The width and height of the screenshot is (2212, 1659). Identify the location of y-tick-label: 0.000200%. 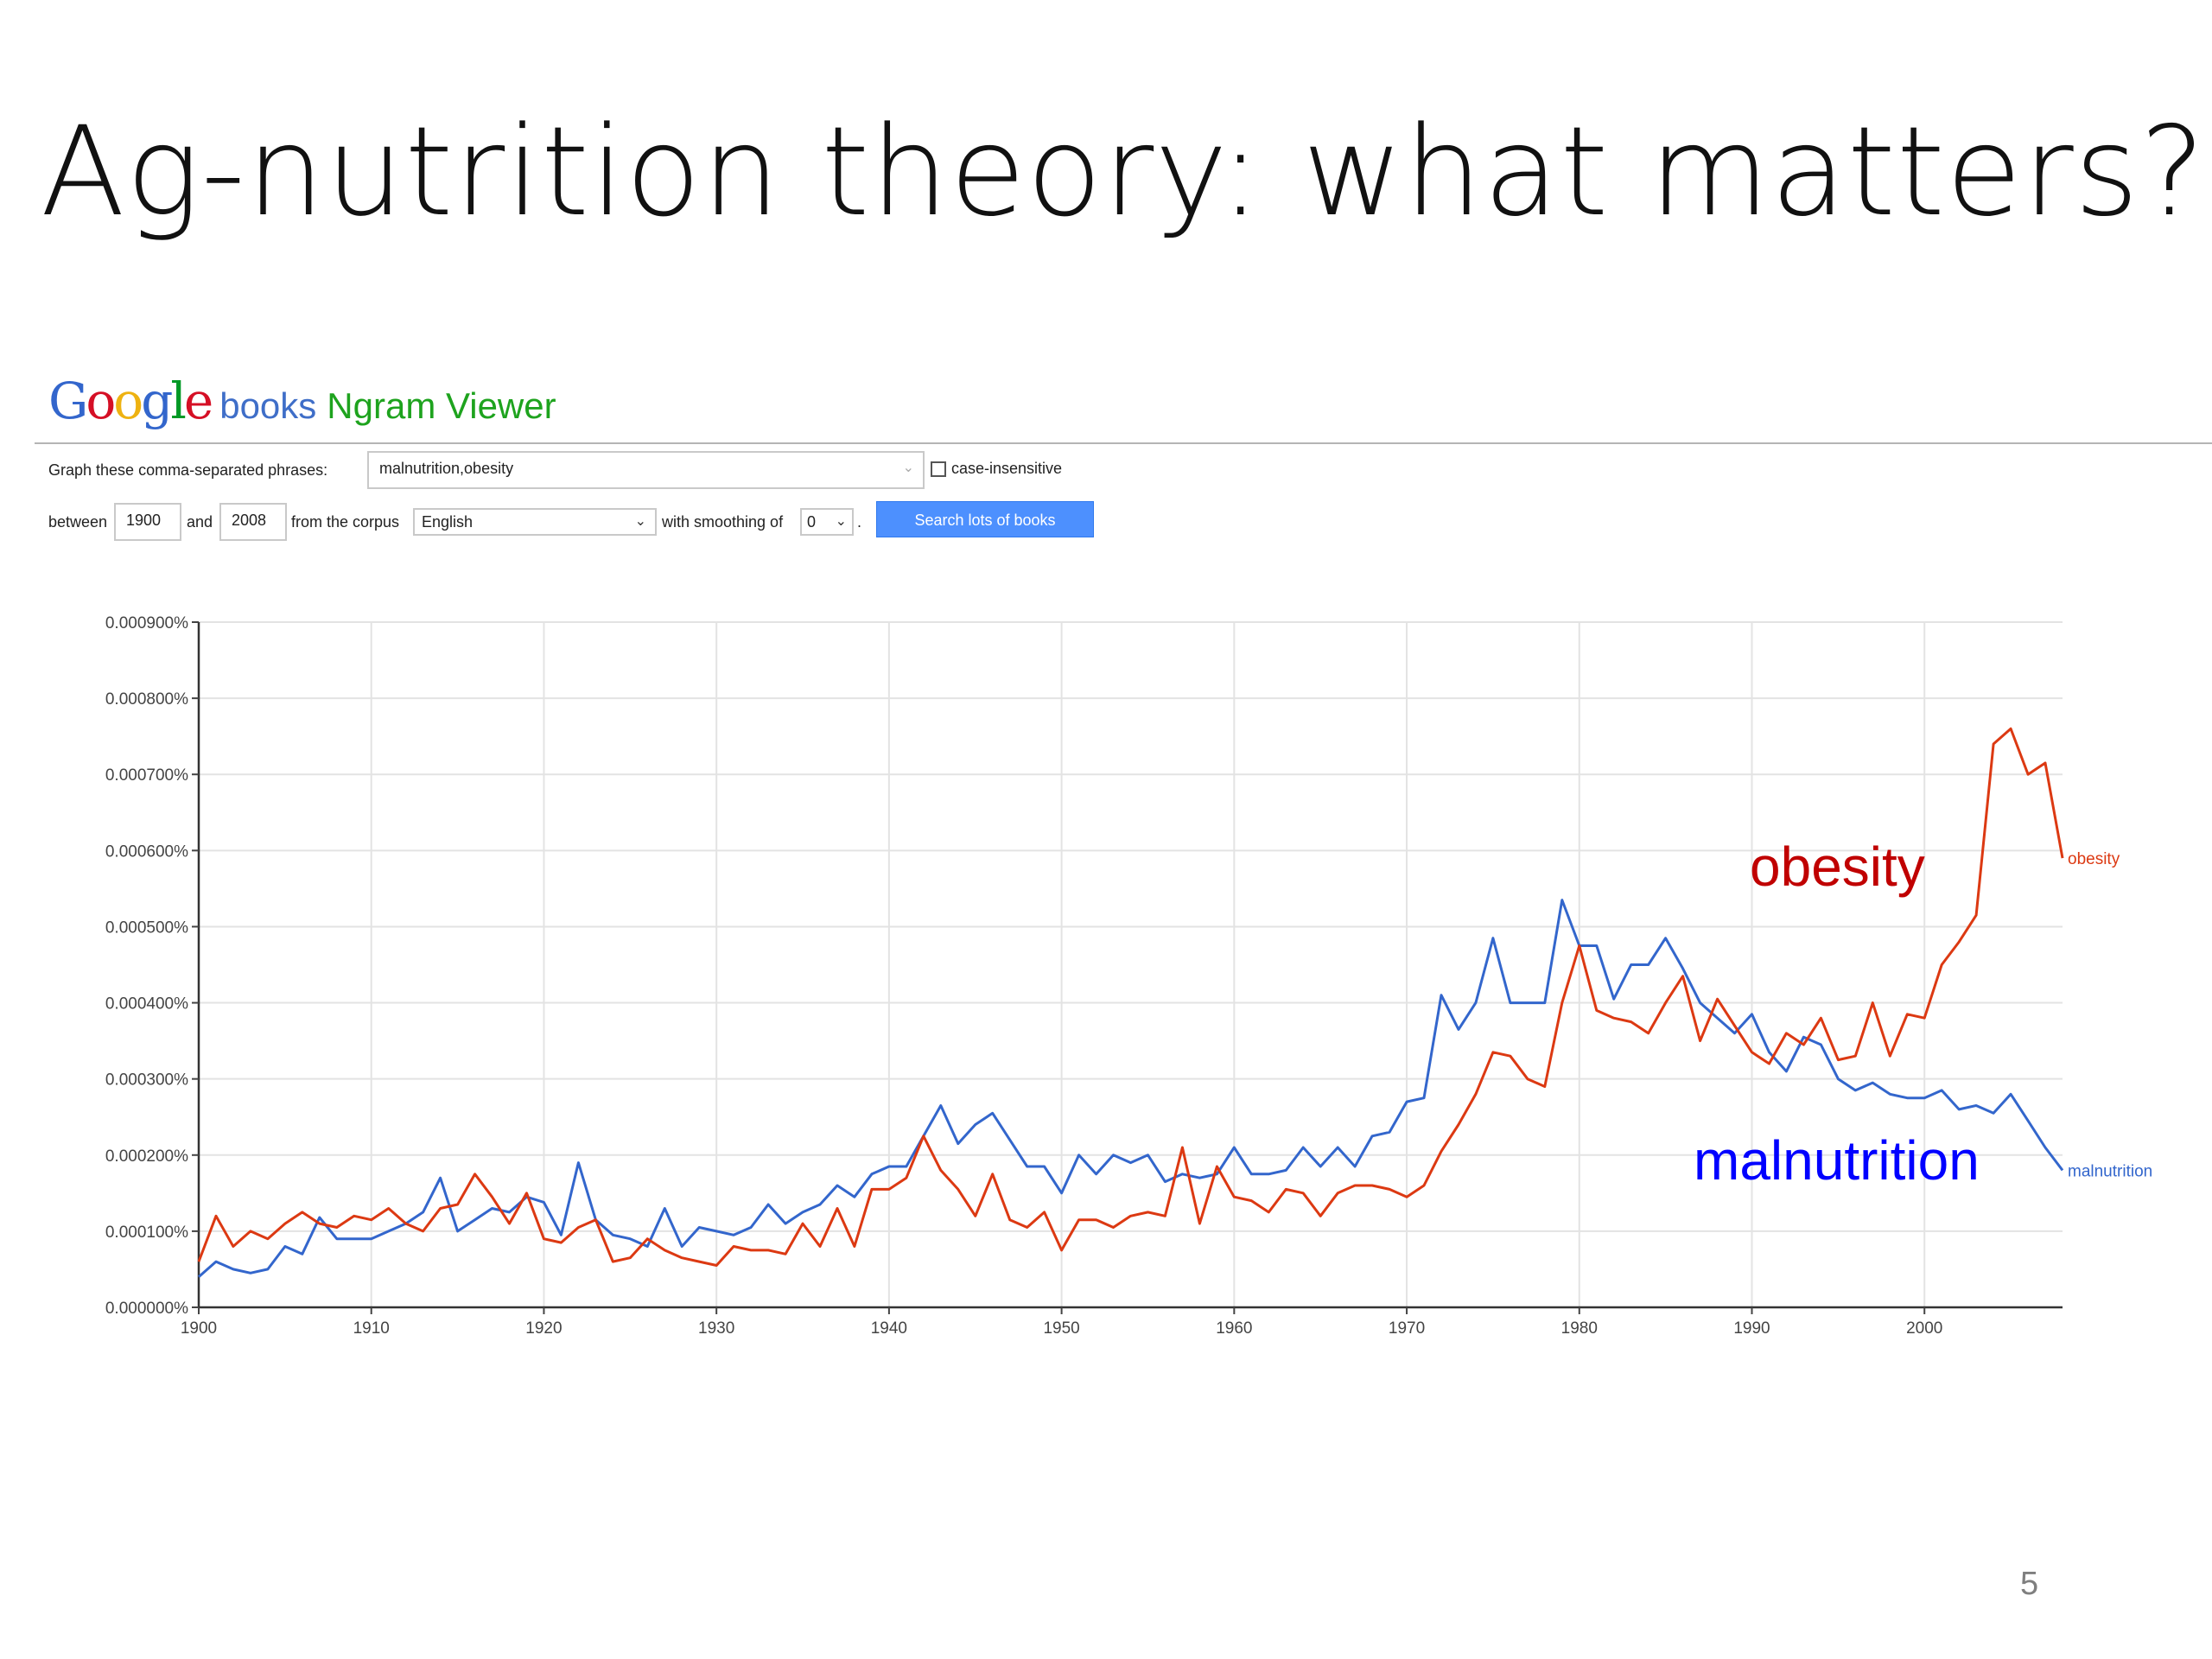
(146, 1156).